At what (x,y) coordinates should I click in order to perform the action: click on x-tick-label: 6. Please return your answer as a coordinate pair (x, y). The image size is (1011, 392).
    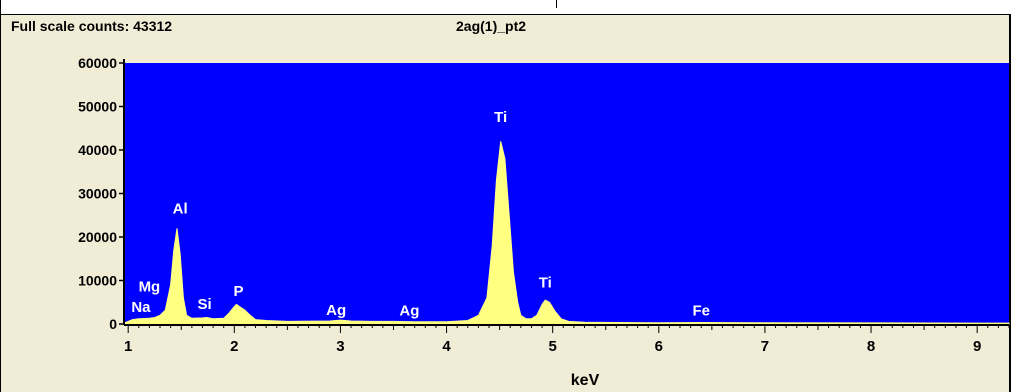
    Looking at the image, I should click on (659, 346).